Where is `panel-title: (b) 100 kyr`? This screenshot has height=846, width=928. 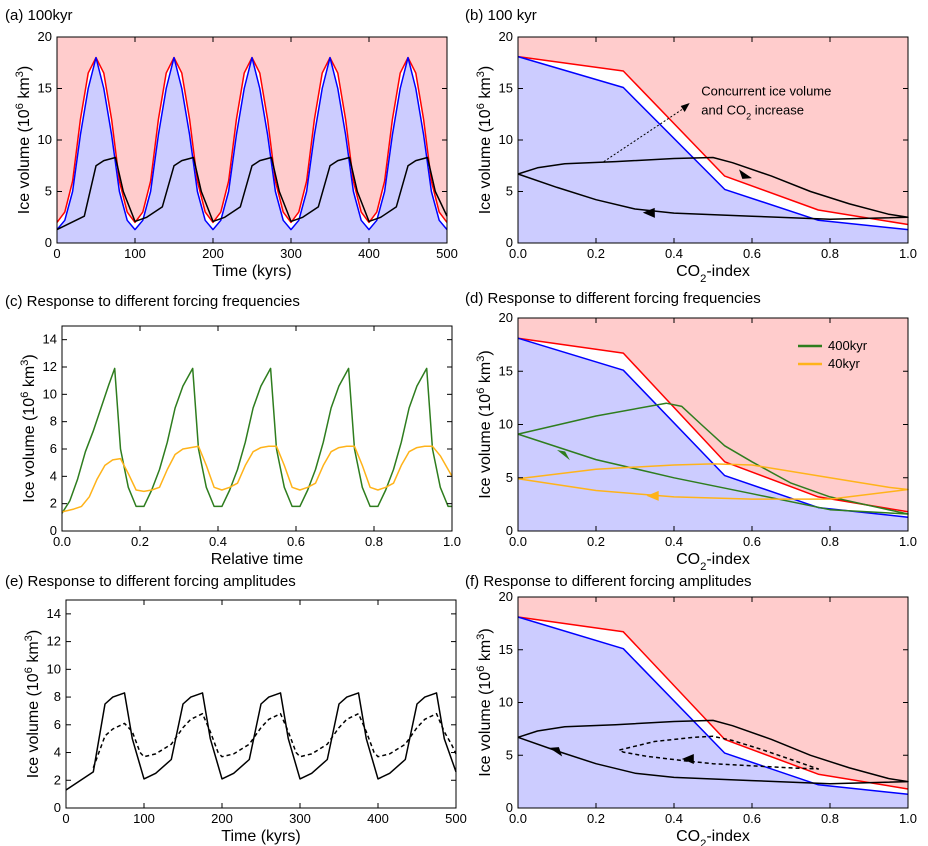 panel-title: (b) 100 kyr is located at coordinates (501, 15).